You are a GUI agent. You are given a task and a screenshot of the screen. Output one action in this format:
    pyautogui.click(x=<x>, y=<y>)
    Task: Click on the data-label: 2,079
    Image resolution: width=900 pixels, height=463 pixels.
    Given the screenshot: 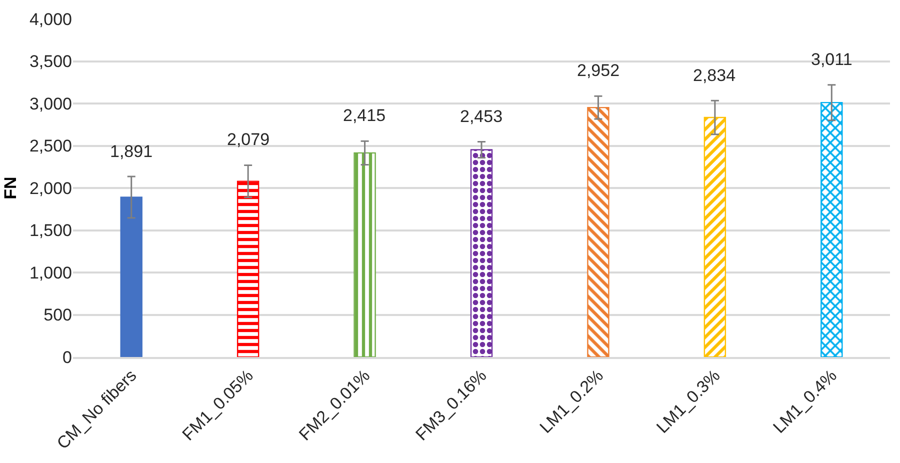 What is the action you would take?
    pyautogui.click(x=248, y=139)
    